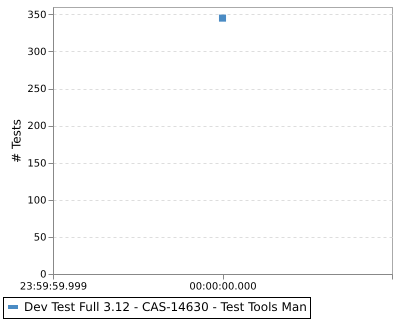  I want to click on y-axis-title: # Tests, so click(16, 141).